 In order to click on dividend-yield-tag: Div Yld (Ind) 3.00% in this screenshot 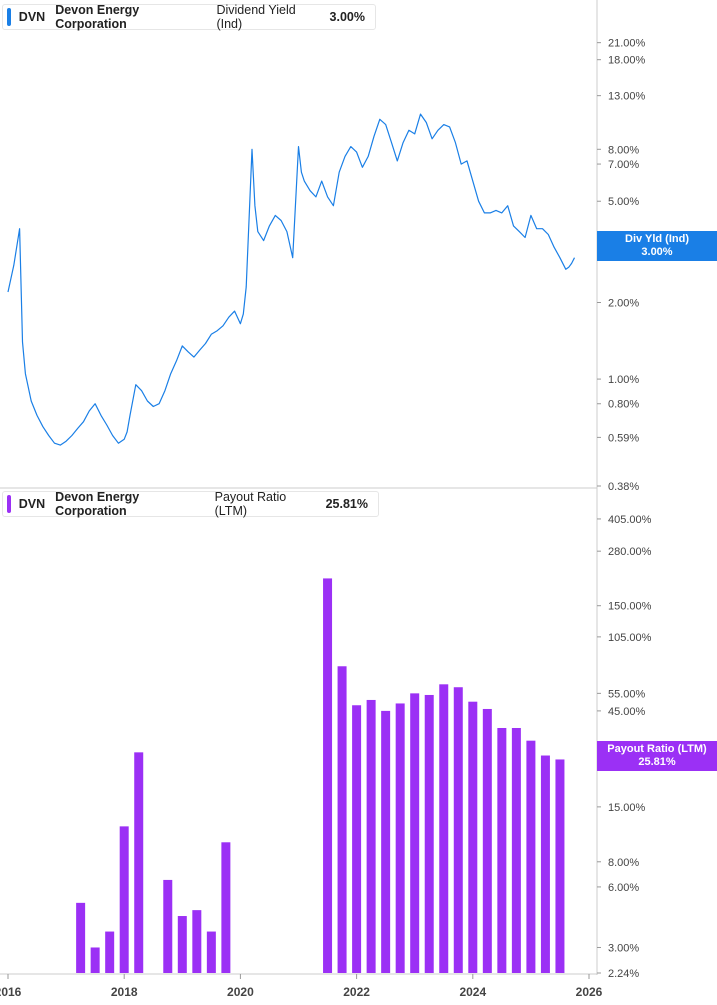, I will do `click(657, 246)`.